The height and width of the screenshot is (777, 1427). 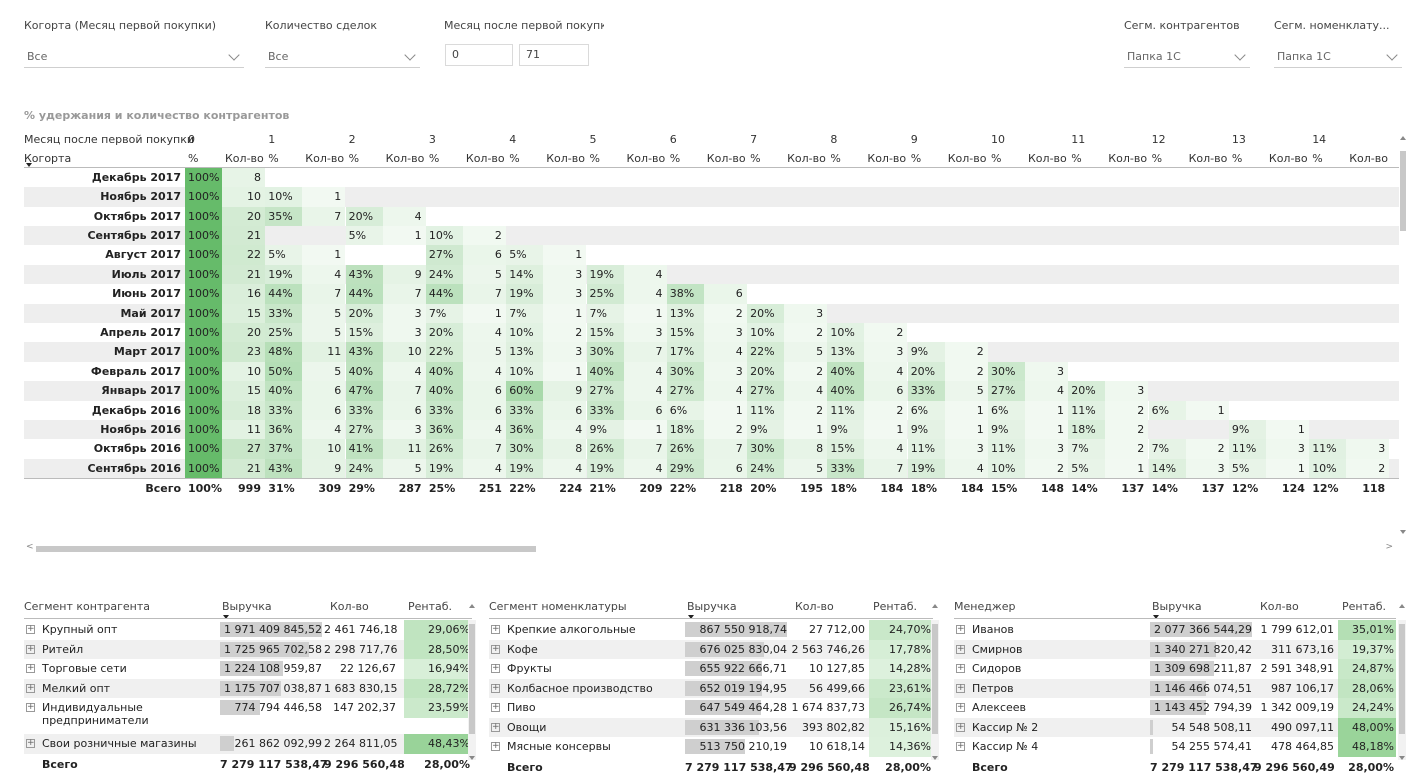 I want to click on customer-count-cell: 2, so click(x=725, y=313).